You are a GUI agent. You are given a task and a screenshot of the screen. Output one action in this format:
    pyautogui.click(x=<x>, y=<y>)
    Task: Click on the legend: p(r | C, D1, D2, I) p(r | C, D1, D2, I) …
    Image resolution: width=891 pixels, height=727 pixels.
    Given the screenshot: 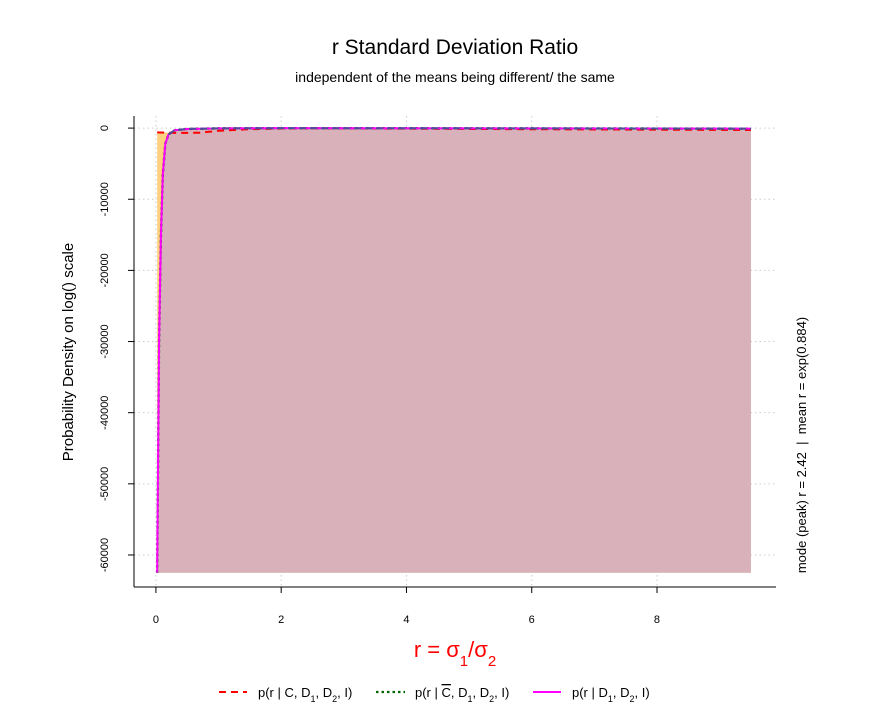 What is the action you would take?
    pyautogui.click(x=434, y=694)
    